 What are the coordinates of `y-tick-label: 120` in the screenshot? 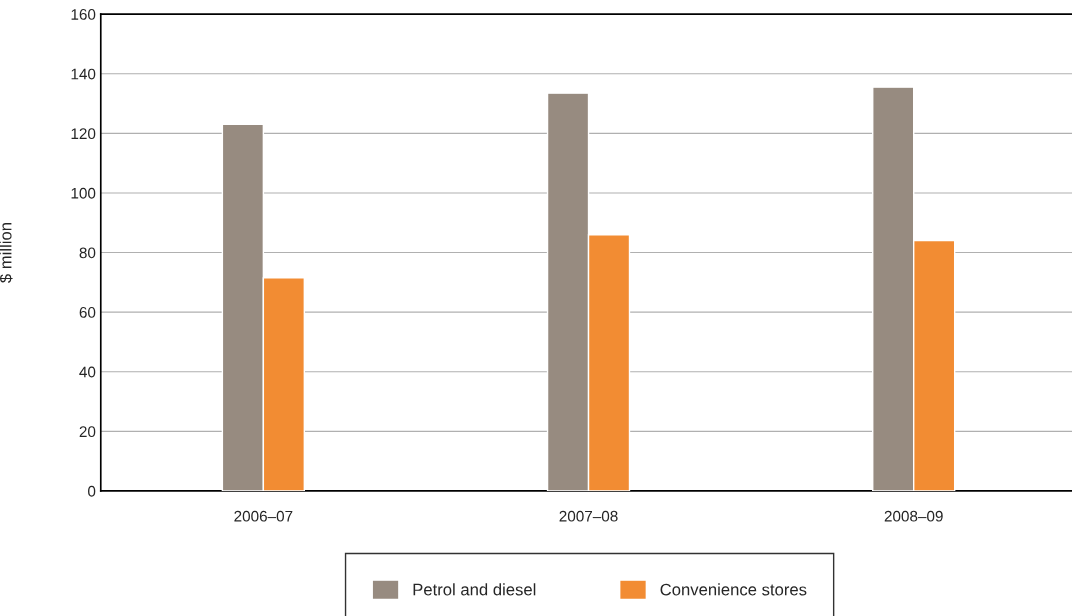 It's located at (83, 134).